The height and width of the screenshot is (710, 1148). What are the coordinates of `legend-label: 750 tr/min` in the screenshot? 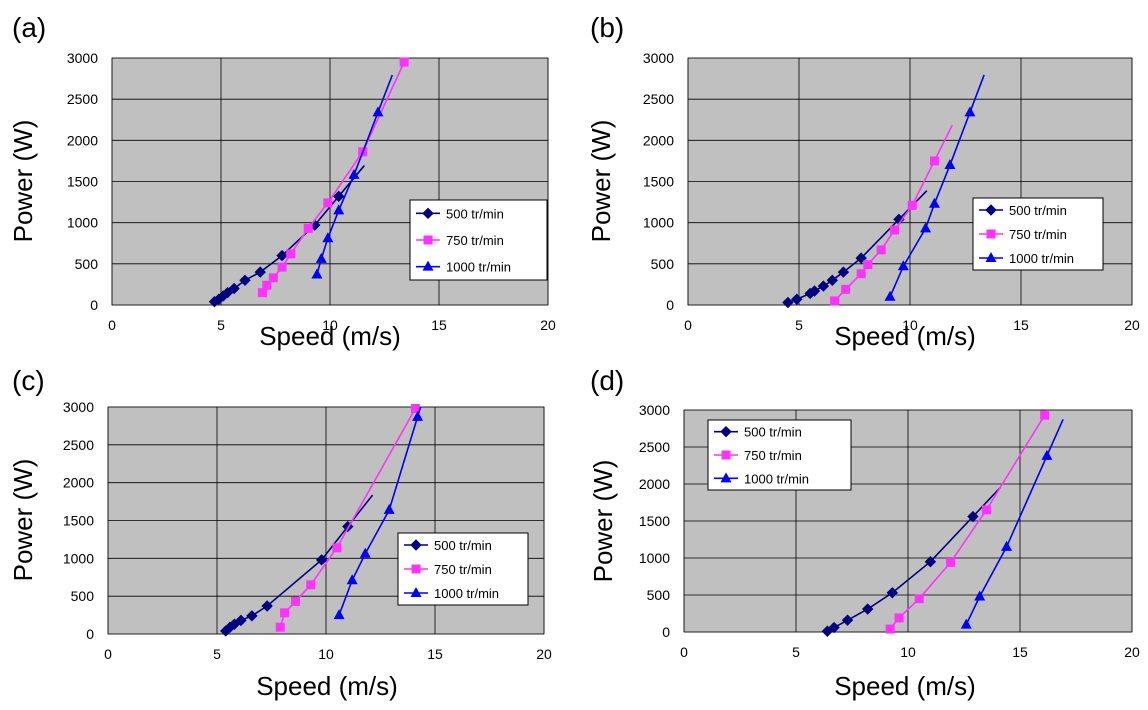 It's located at (1038, 234).